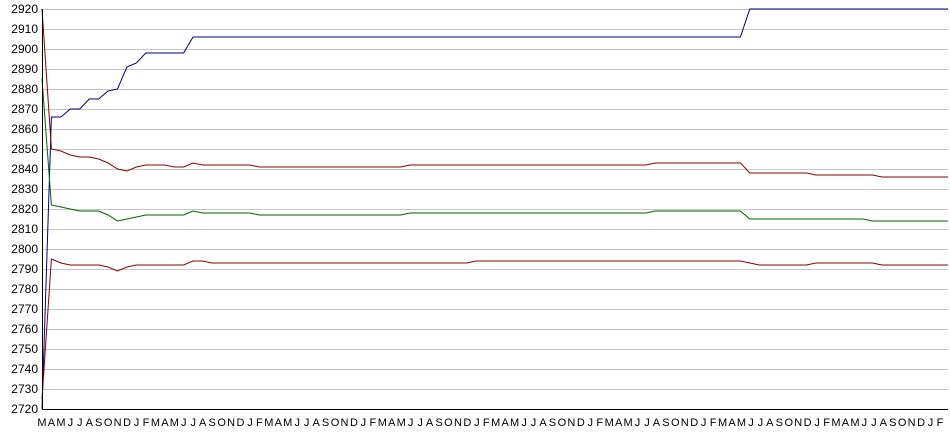  I want to click on y-tick-label: 2740, so click(24, 369).